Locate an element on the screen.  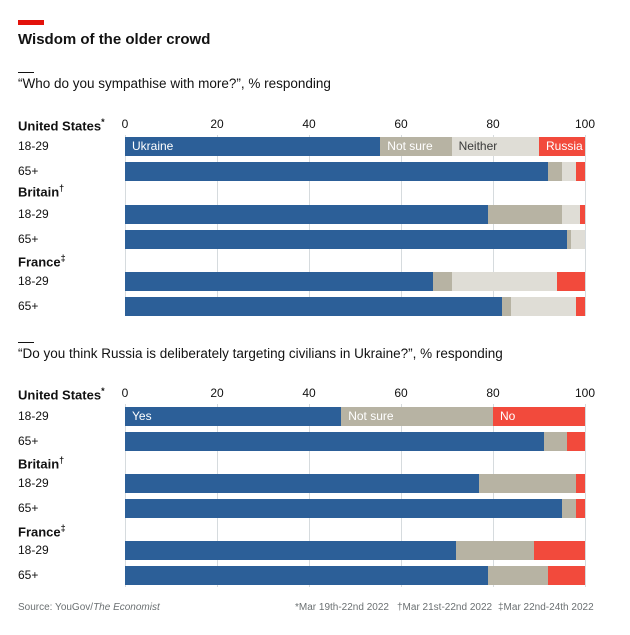
bar-segment-yes: Yes is located at coordinates (233, 416).